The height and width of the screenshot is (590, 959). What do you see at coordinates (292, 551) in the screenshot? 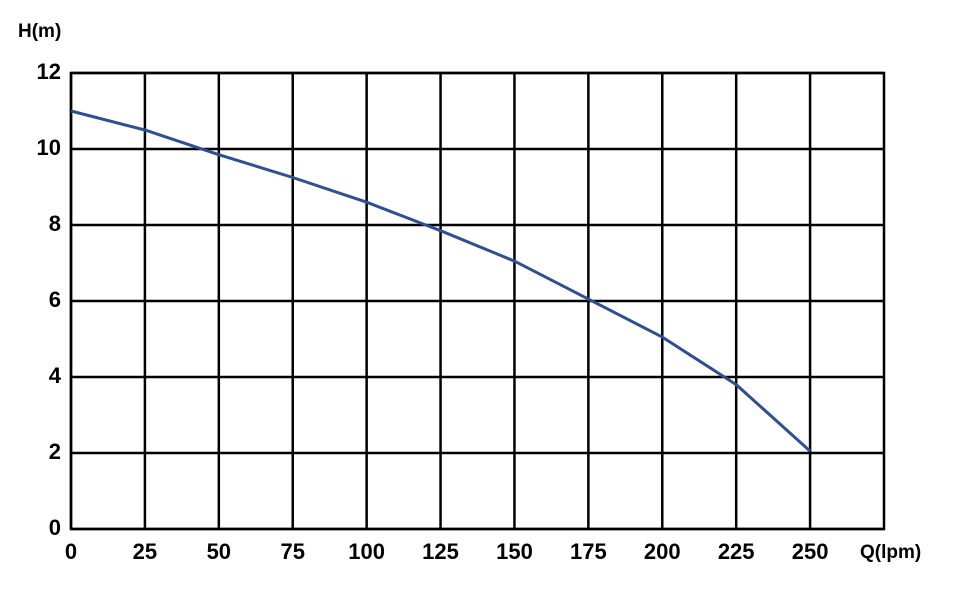
I see `x-tick-label: 75` at bounding box center [292, 551].